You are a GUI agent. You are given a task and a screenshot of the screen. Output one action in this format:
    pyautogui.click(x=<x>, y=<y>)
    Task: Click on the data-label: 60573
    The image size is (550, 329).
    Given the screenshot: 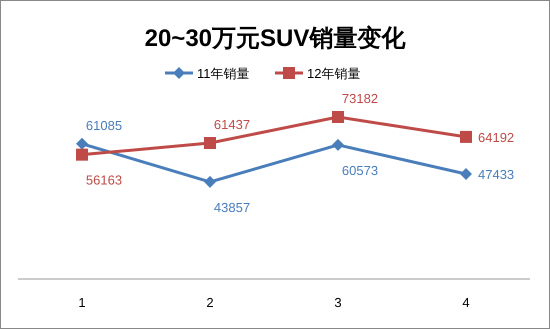 What is the action you would take?
    pyautogui.click(x=360, y=170)
    